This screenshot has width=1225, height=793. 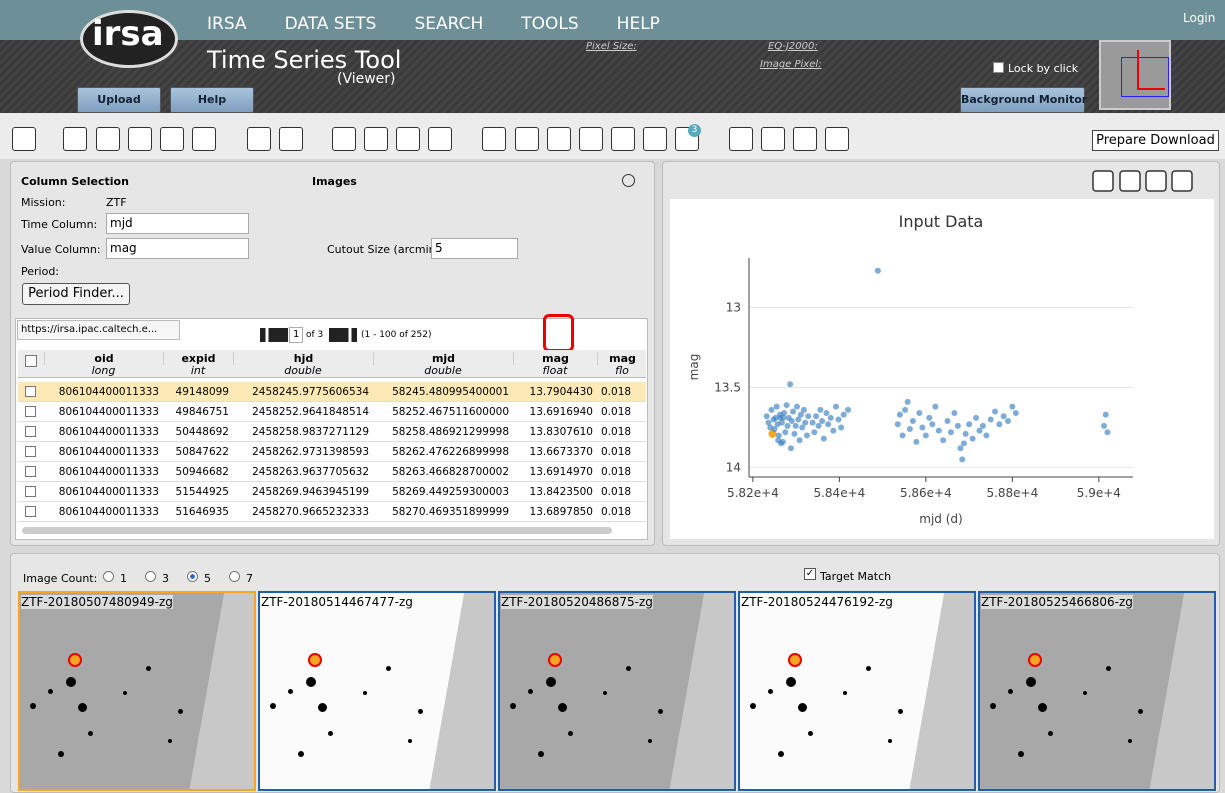 I want to click on label: Mission:, so click(x=43, y=202).